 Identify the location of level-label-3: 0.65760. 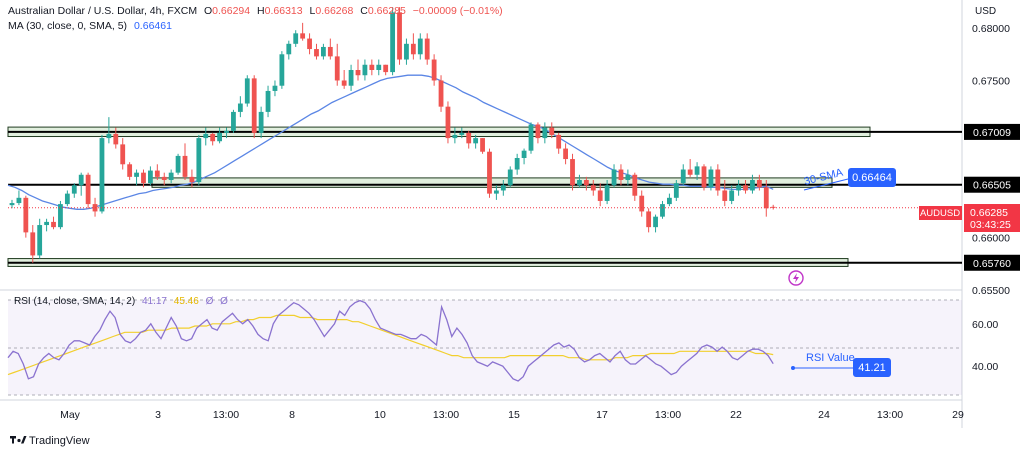
(992, 264).